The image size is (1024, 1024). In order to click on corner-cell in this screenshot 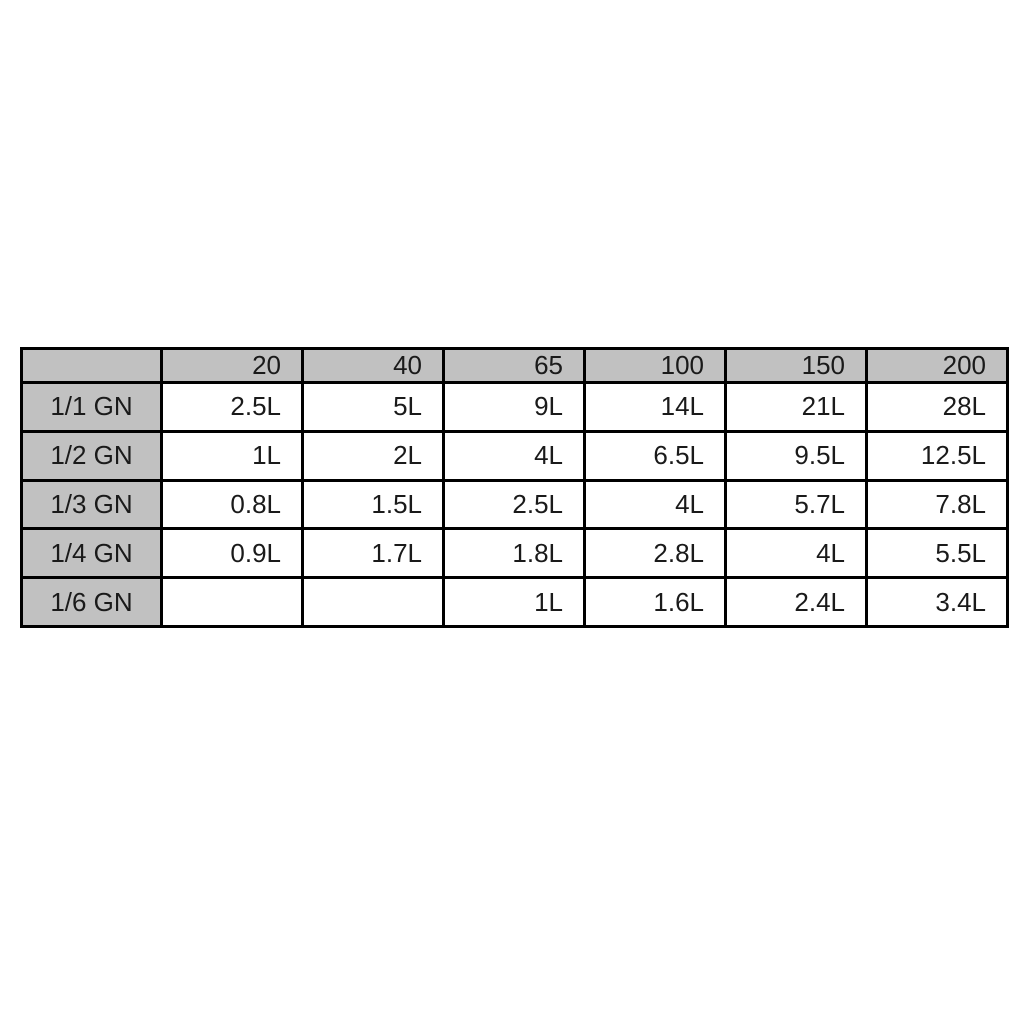, I will do `click(91, 365)`.